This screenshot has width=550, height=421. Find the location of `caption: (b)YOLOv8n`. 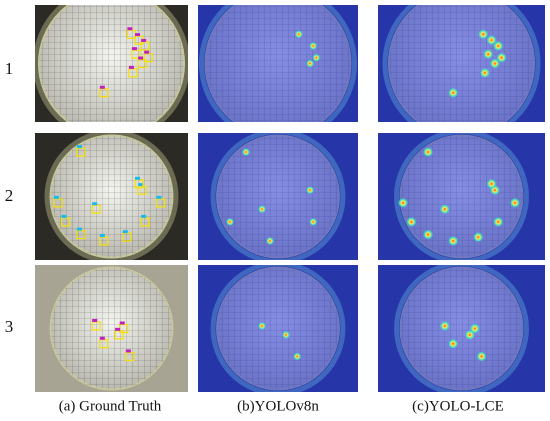

caption: (b)YOLOv8n is located at coordinates (278, 406).